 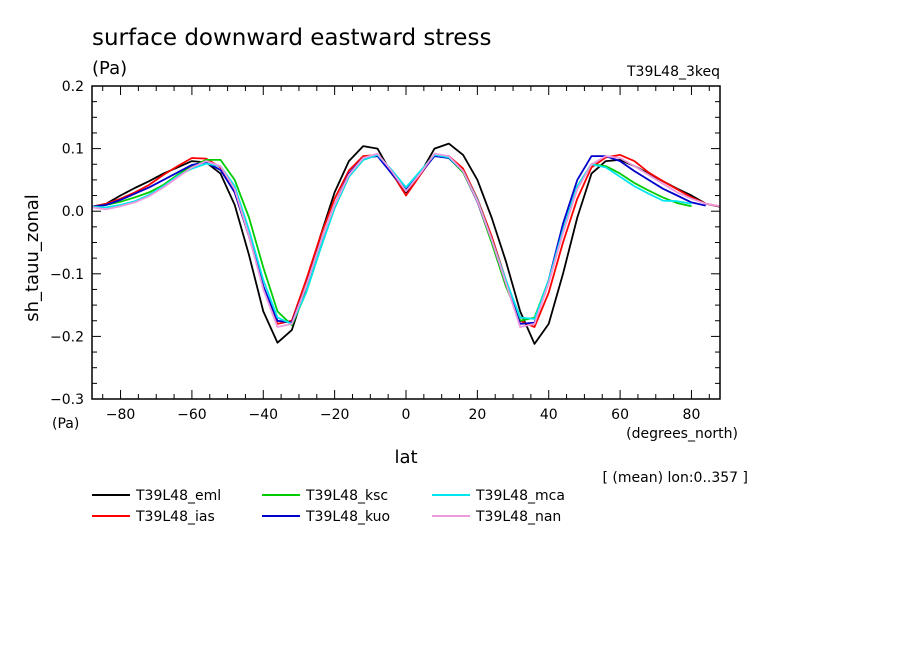 I want to click on legend-label: T39L48_ias, so click(x=175, y=517).